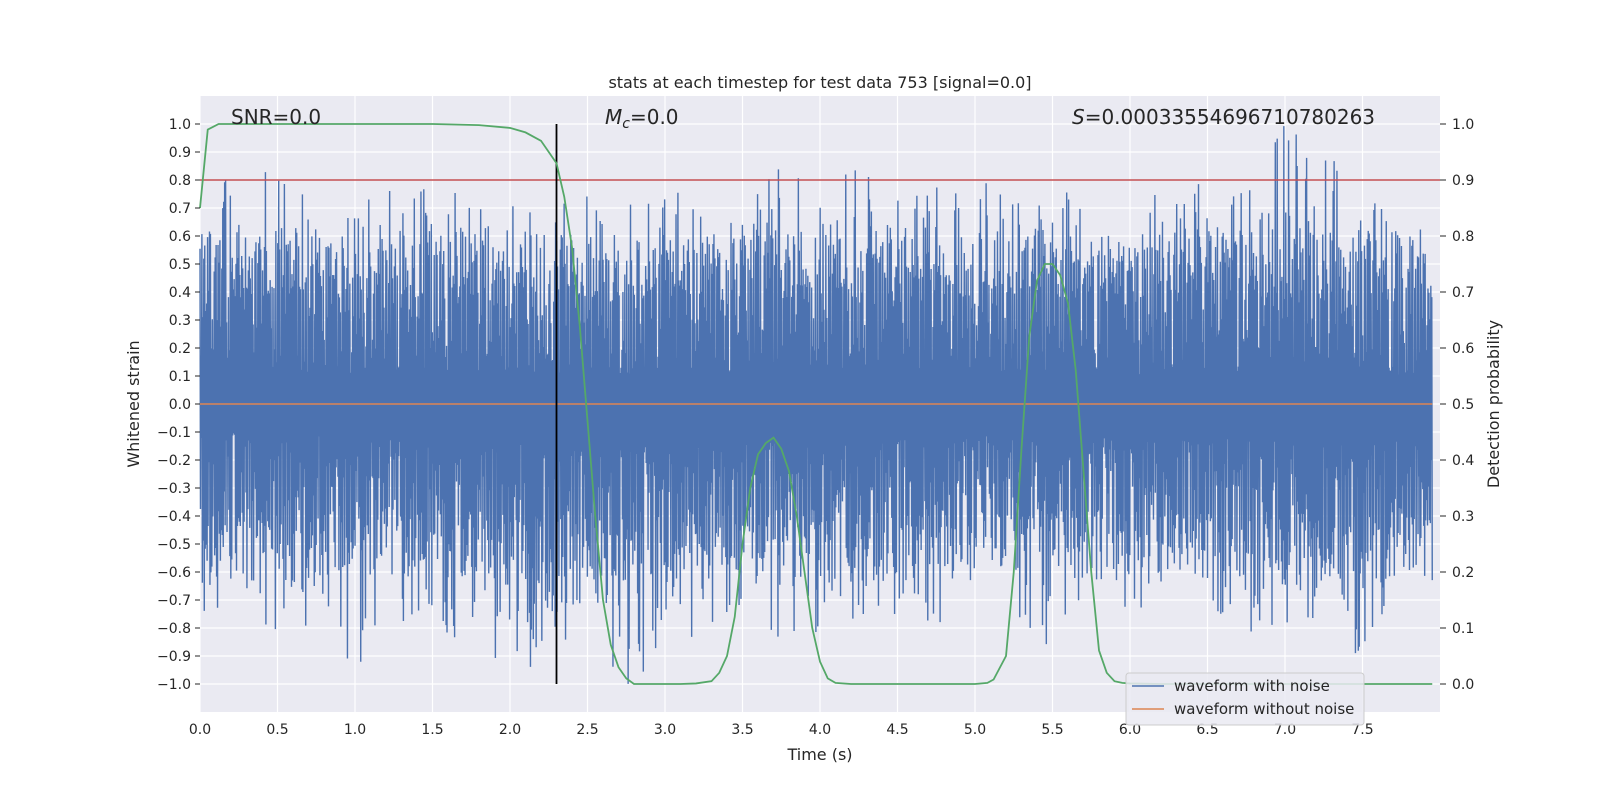 The width and height of the screenshot is (1600, 800). I want to click on y-tick-label: 0.6, so click(180, 237).